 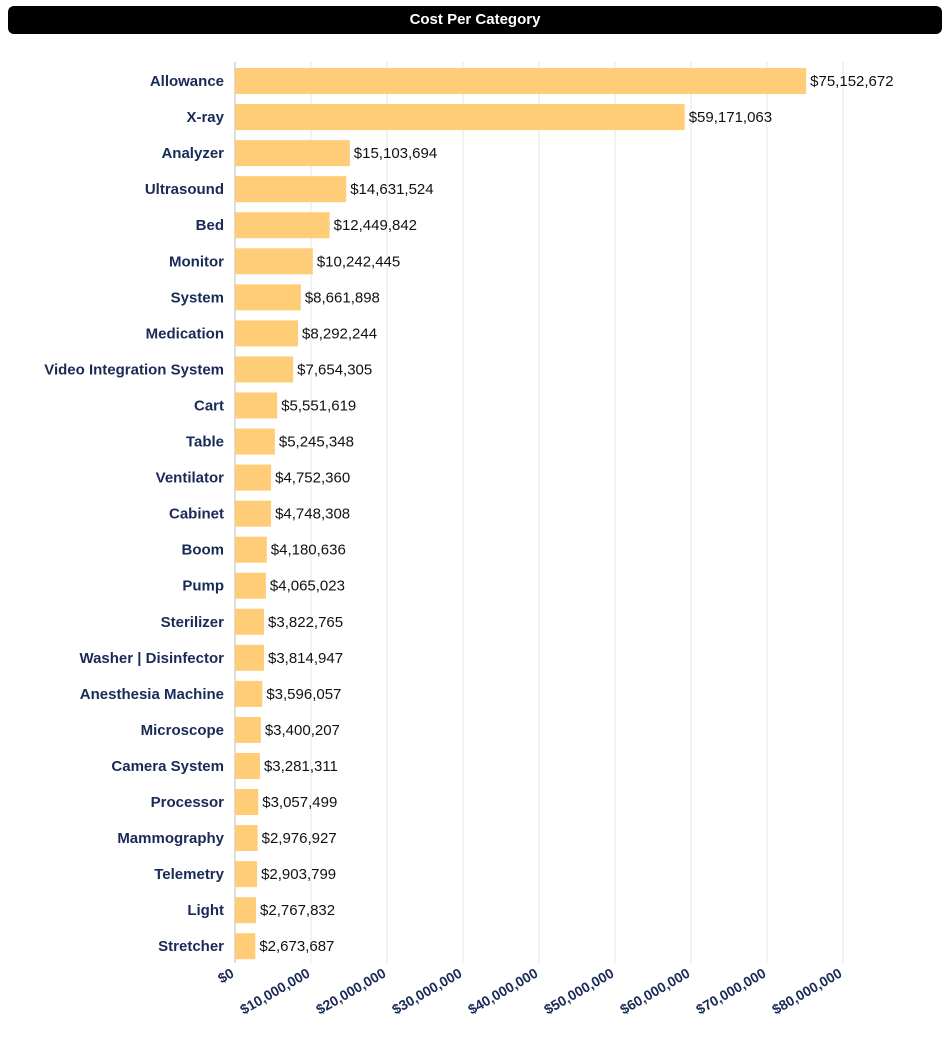 I want to click on value-label: $10,242,445, so click(x=358, y=261).